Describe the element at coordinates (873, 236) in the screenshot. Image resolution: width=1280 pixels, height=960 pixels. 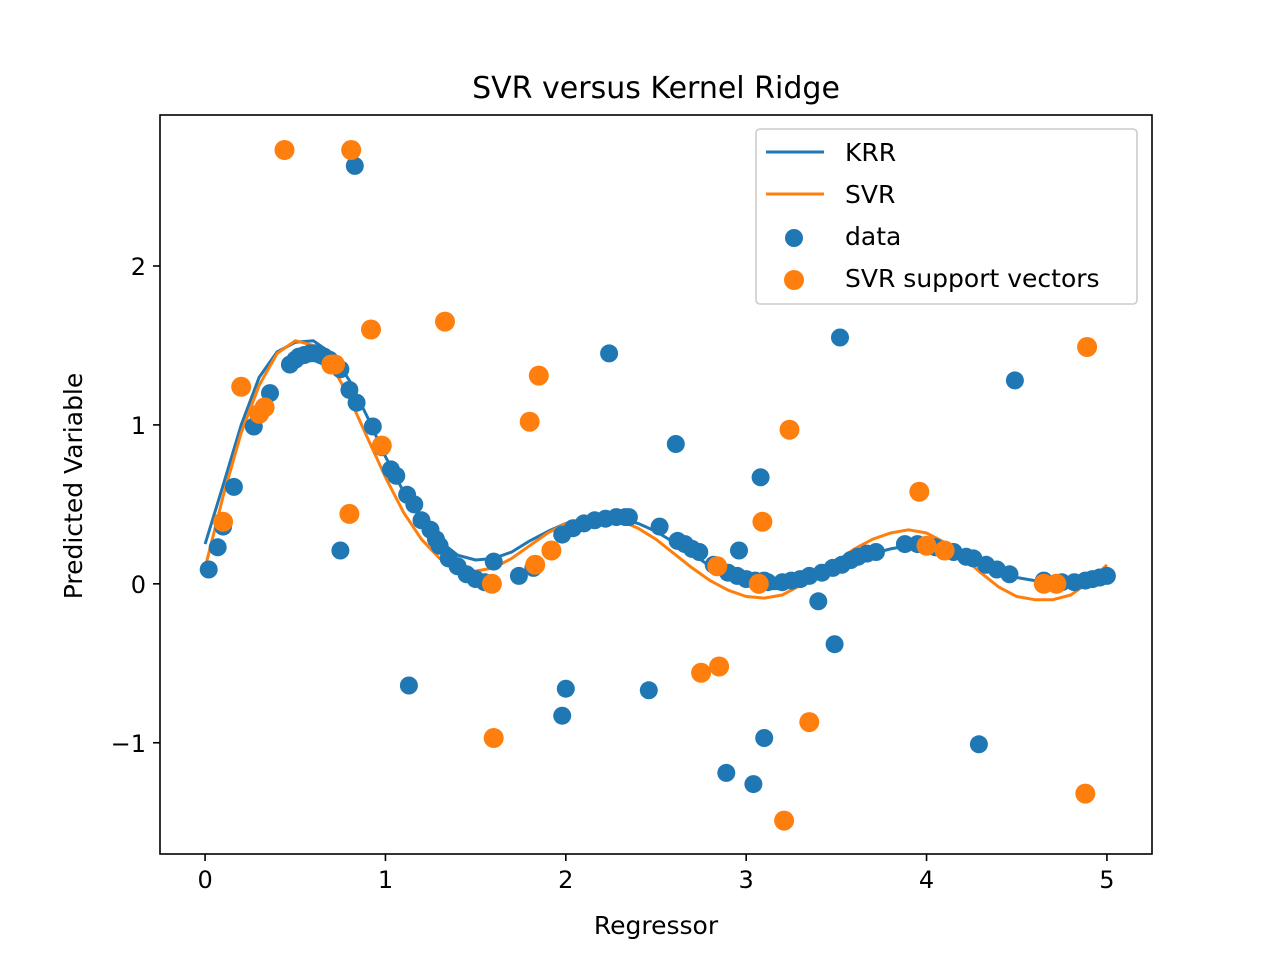
I see `legend-label-data: data` at that location.